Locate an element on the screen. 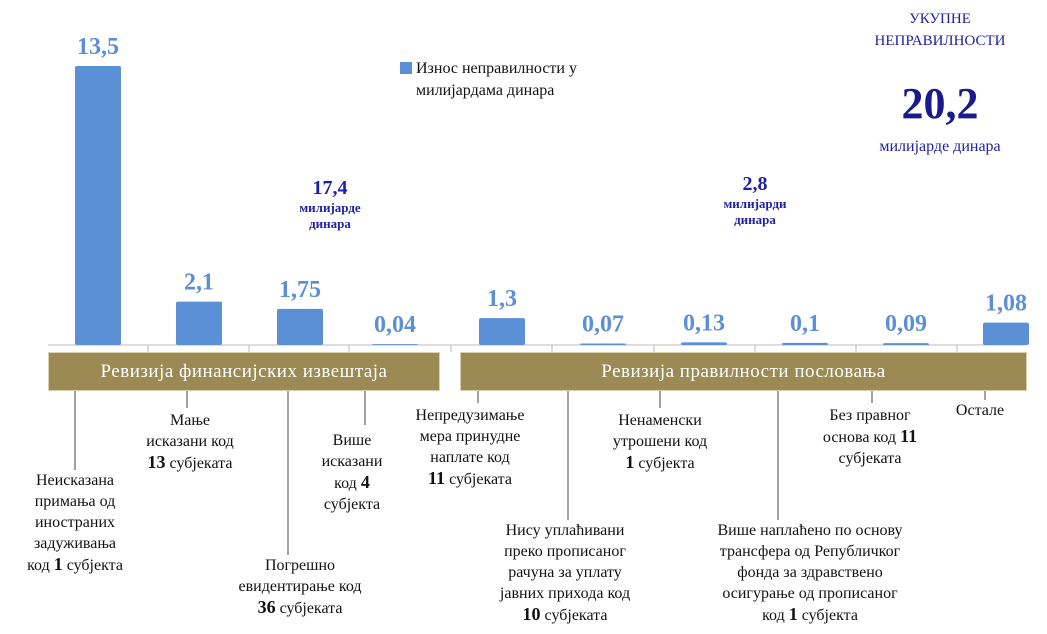  value-label: 1,75 is located at coordinates (300, 290).